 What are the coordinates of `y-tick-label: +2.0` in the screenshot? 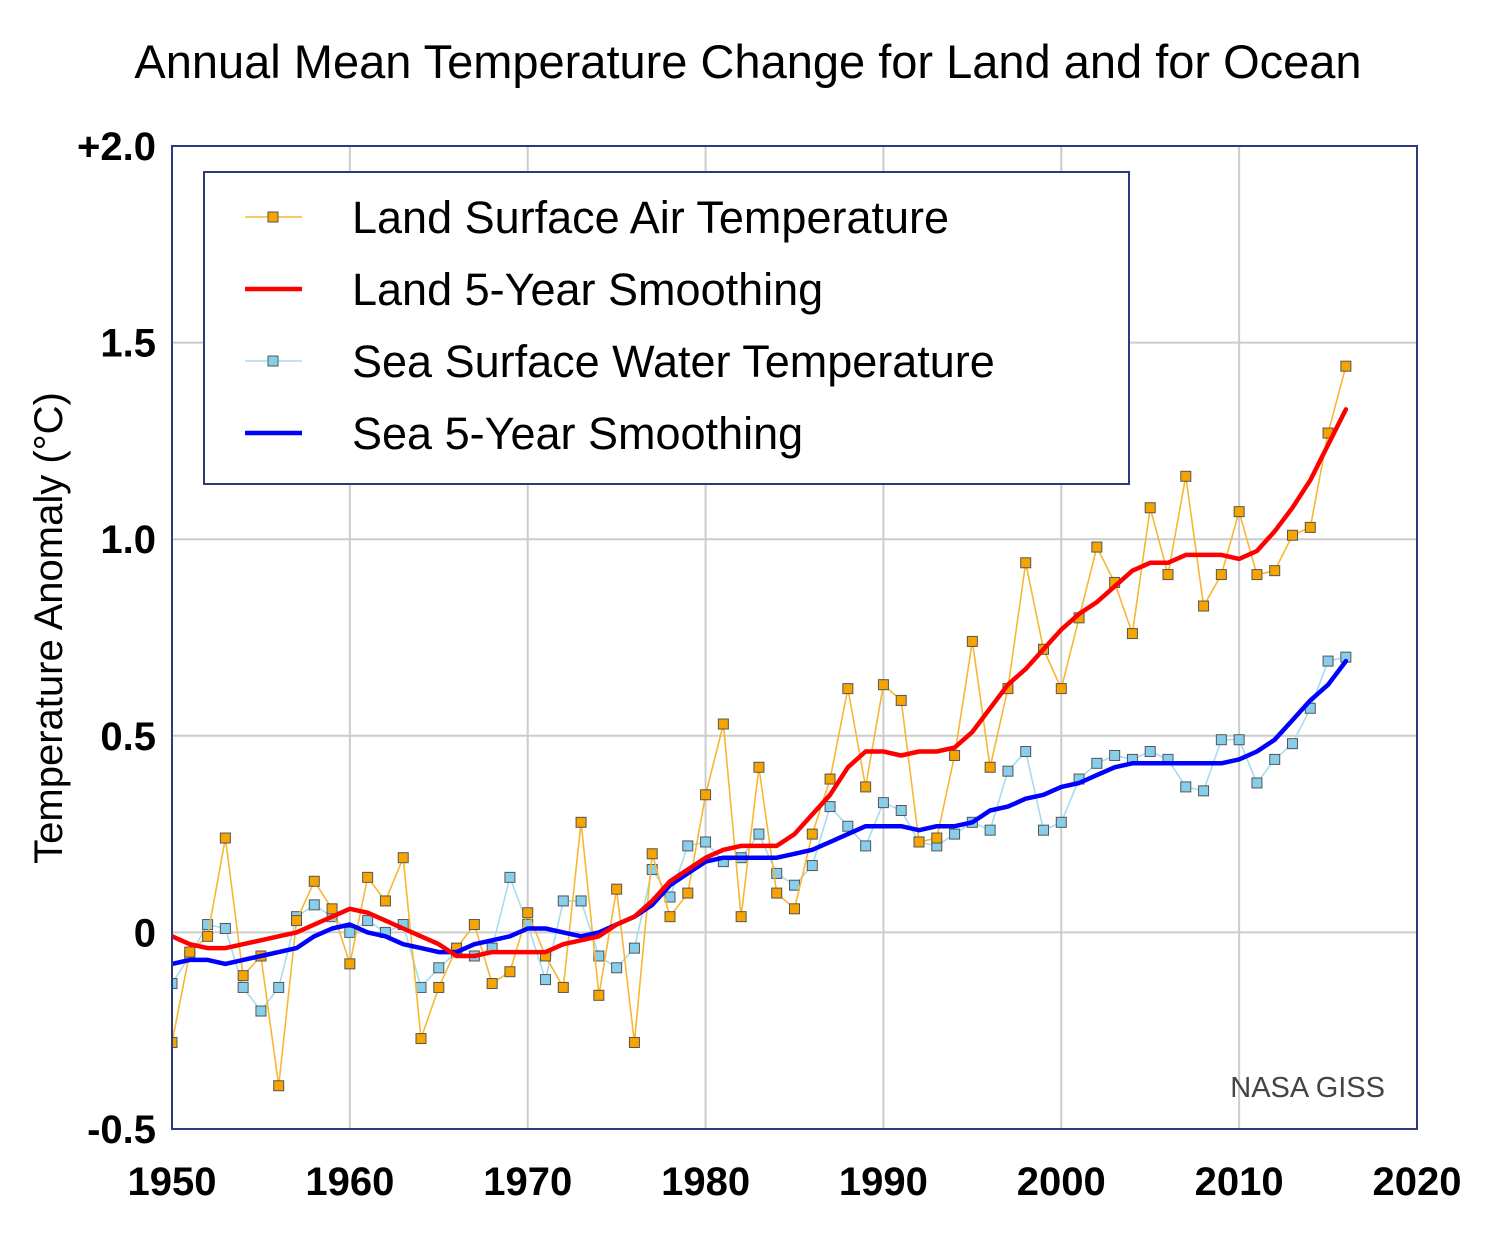 It's located at (116, 147).